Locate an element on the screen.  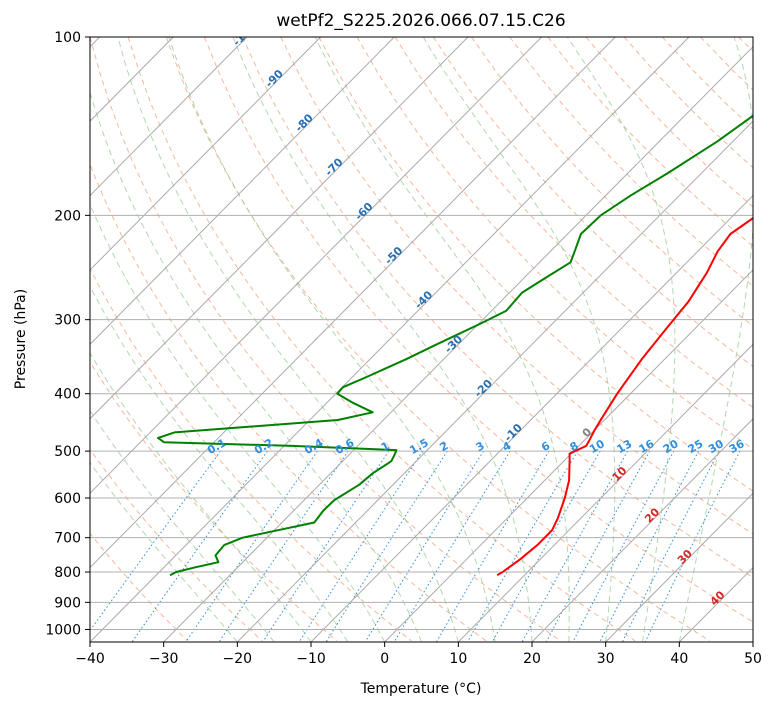
mixing-ratio-label: 0.2 is located at coordinates (263, 446).